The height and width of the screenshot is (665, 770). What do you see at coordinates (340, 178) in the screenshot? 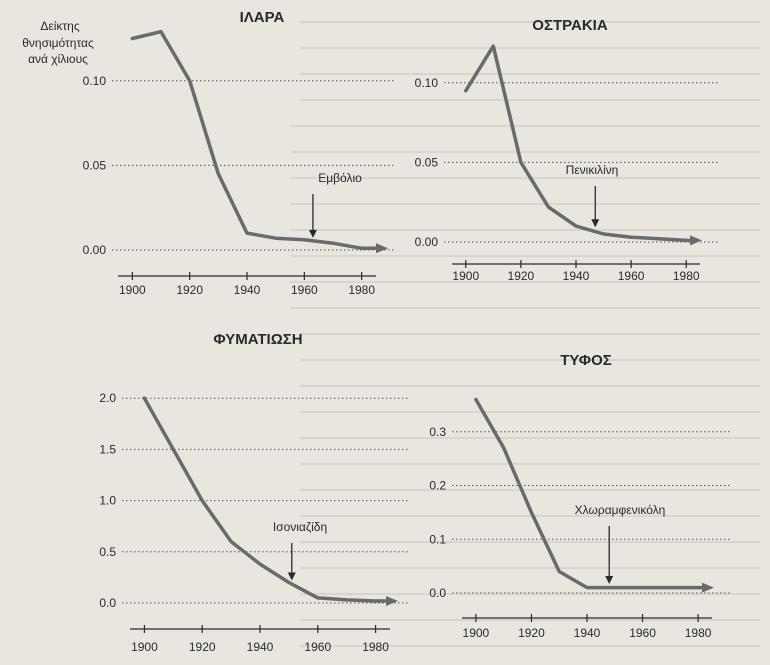
I see `annotation-label: Εμβόλιο` at bounding box center [340, 178].